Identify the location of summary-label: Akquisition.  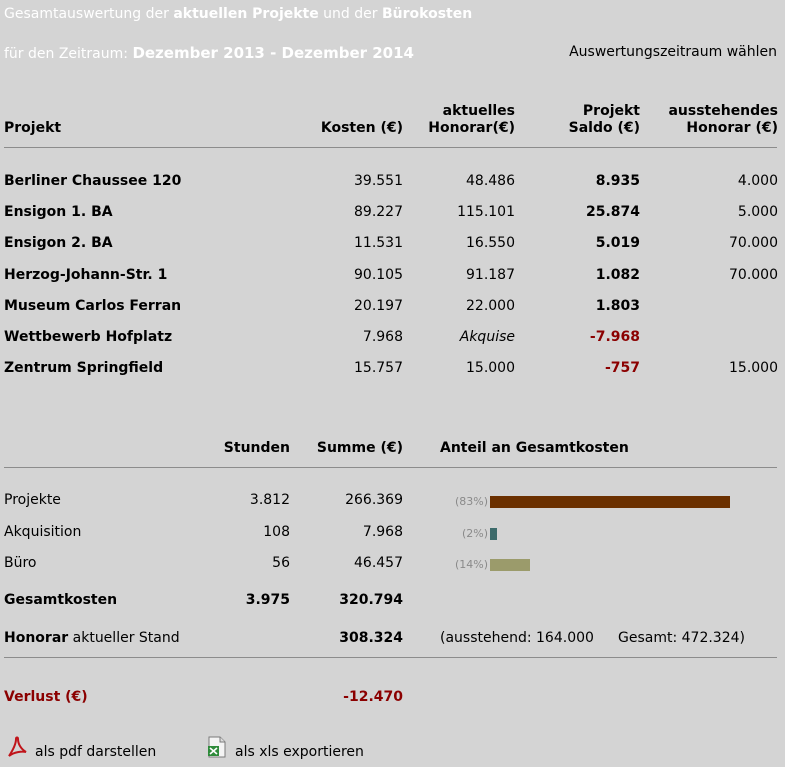
(43, 532).